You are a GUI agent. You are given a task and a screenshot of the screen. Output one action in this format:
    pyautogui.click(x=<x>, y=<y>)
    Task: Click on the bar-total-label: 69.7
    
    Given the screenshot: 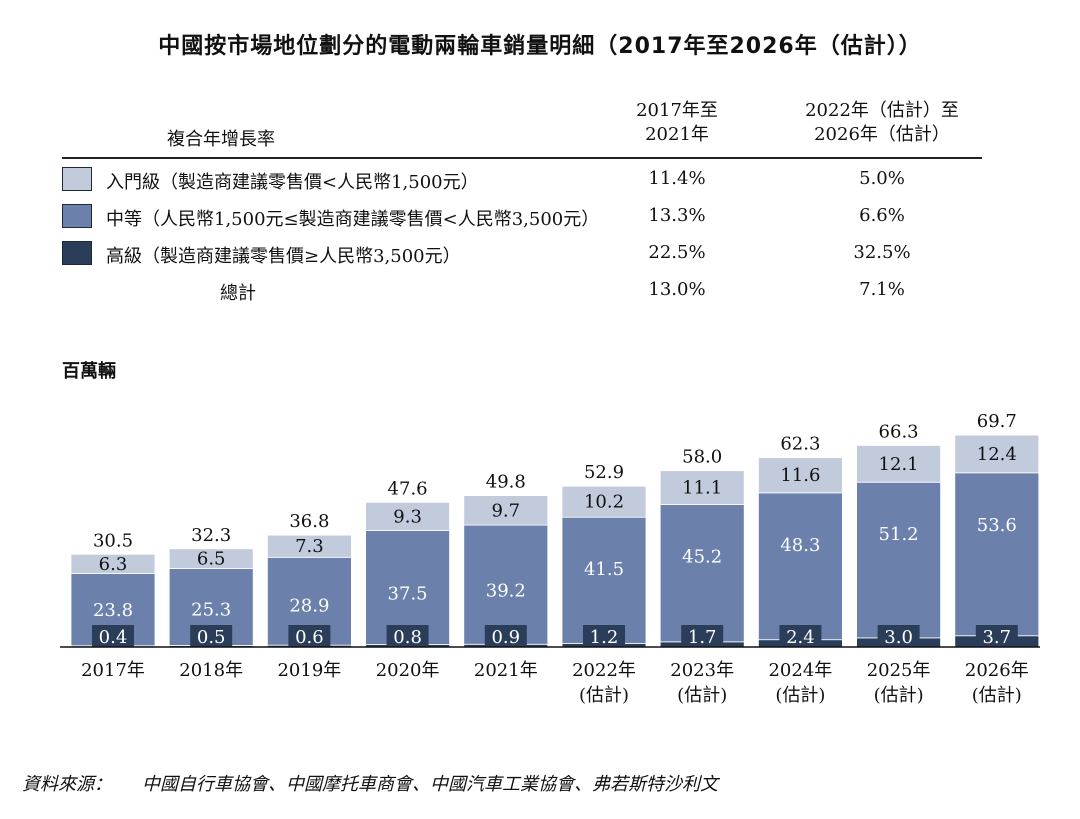 What is the action you would take?
    pyautogui.click(x=997, y=421)
    